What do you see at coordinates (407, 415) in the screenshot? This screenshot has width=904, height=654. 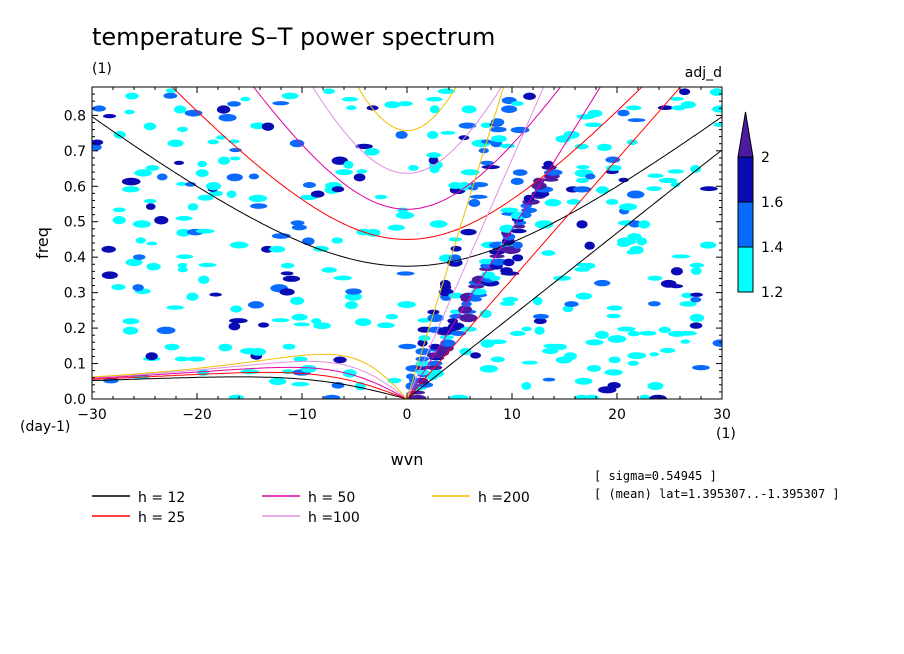 I see `x-tick-label: 0` at bounding box center [407, 415].